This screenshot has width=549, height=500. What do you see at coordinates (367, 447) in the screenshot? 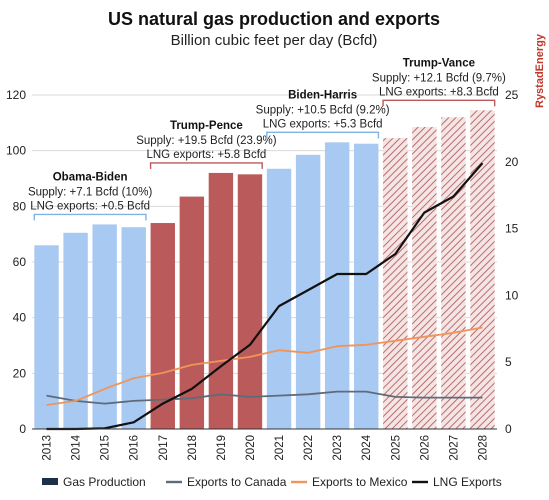
I see `x-tick-label: 2024` at bounding box center [367, 447].